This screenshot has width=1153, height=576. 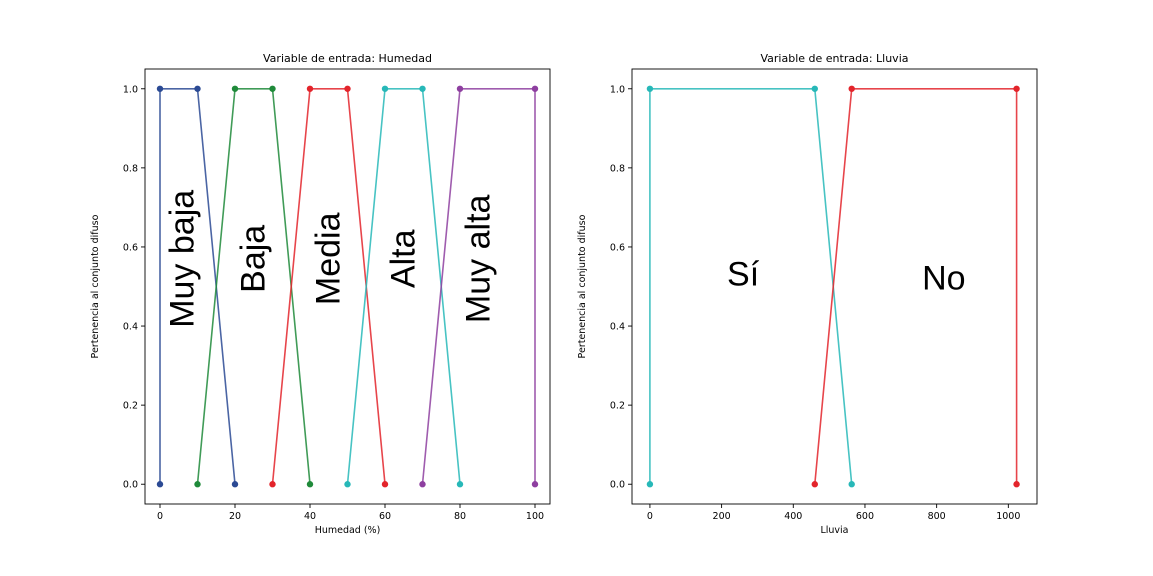 I want to click on x-tick-label: 600, so click(x=865, y=516).